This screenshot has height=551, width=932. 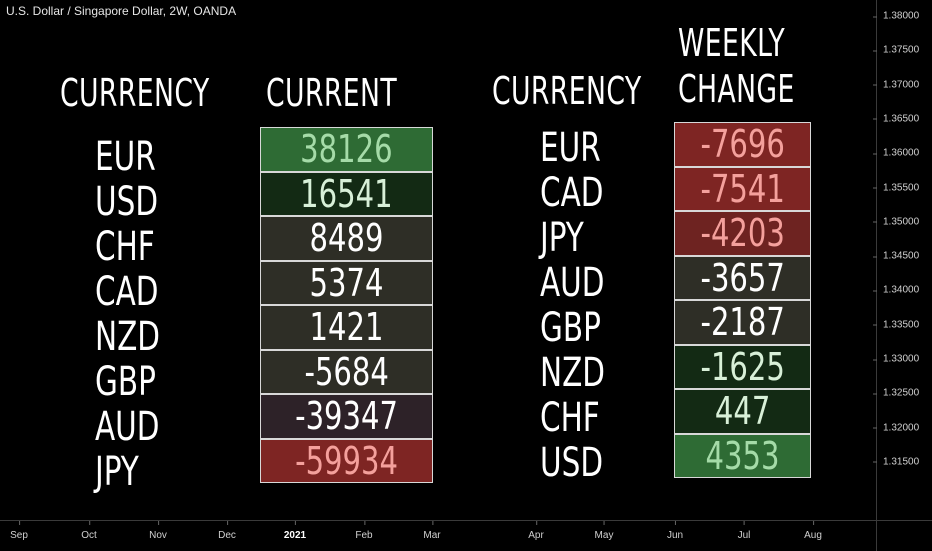 I want to click on current-value-column: 38126 16541 8489 5374 1421 -5684 -39347 -59934, so click(x=346, y=305).